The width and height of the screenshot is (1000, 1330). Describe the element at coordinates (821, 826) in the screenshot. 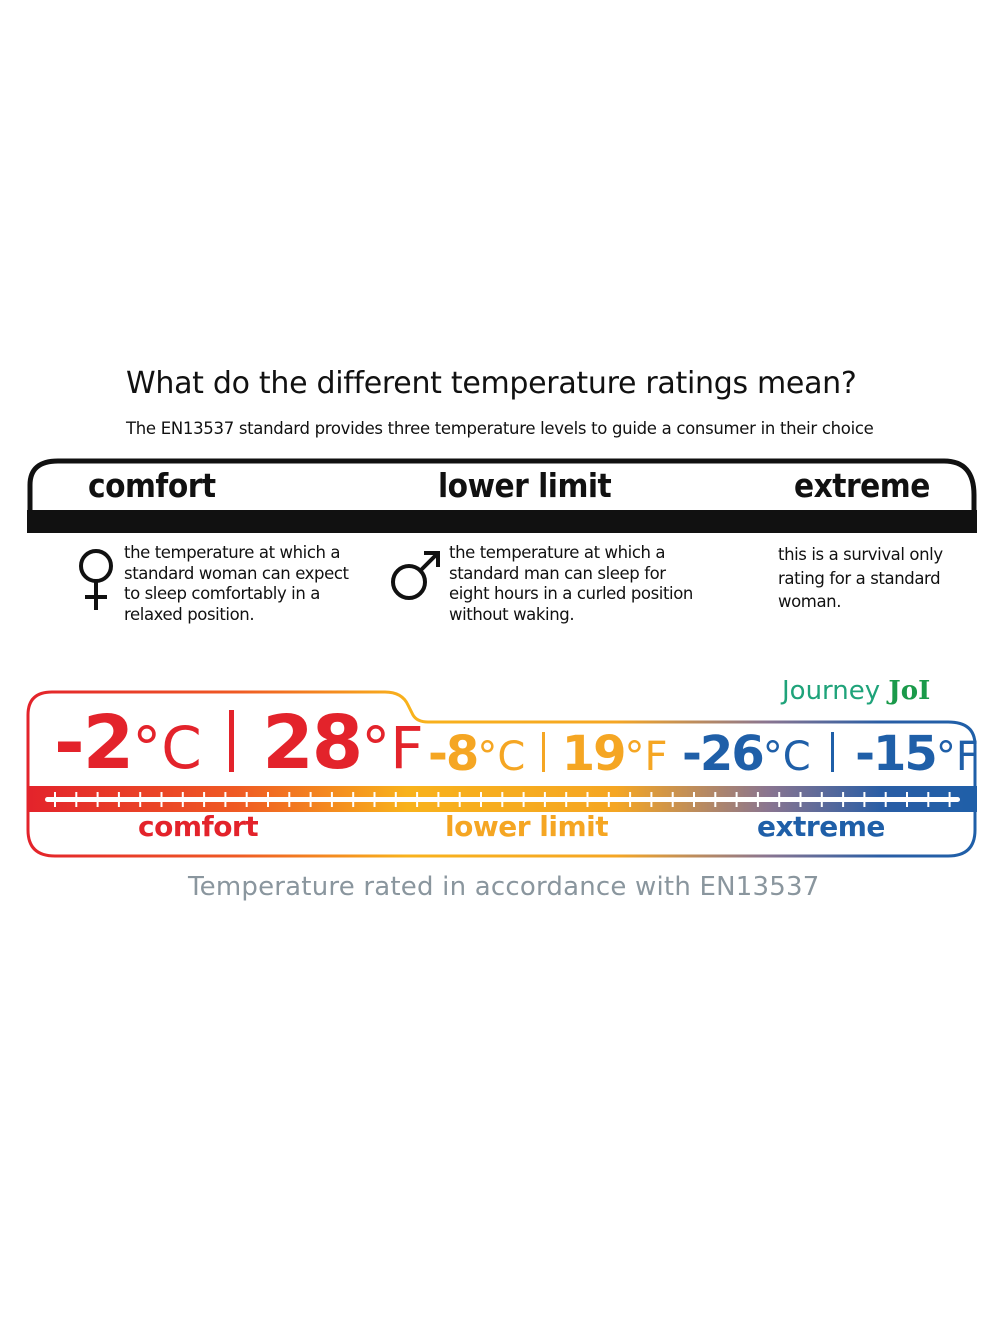

I see `extreme-label: extreme` at that location.